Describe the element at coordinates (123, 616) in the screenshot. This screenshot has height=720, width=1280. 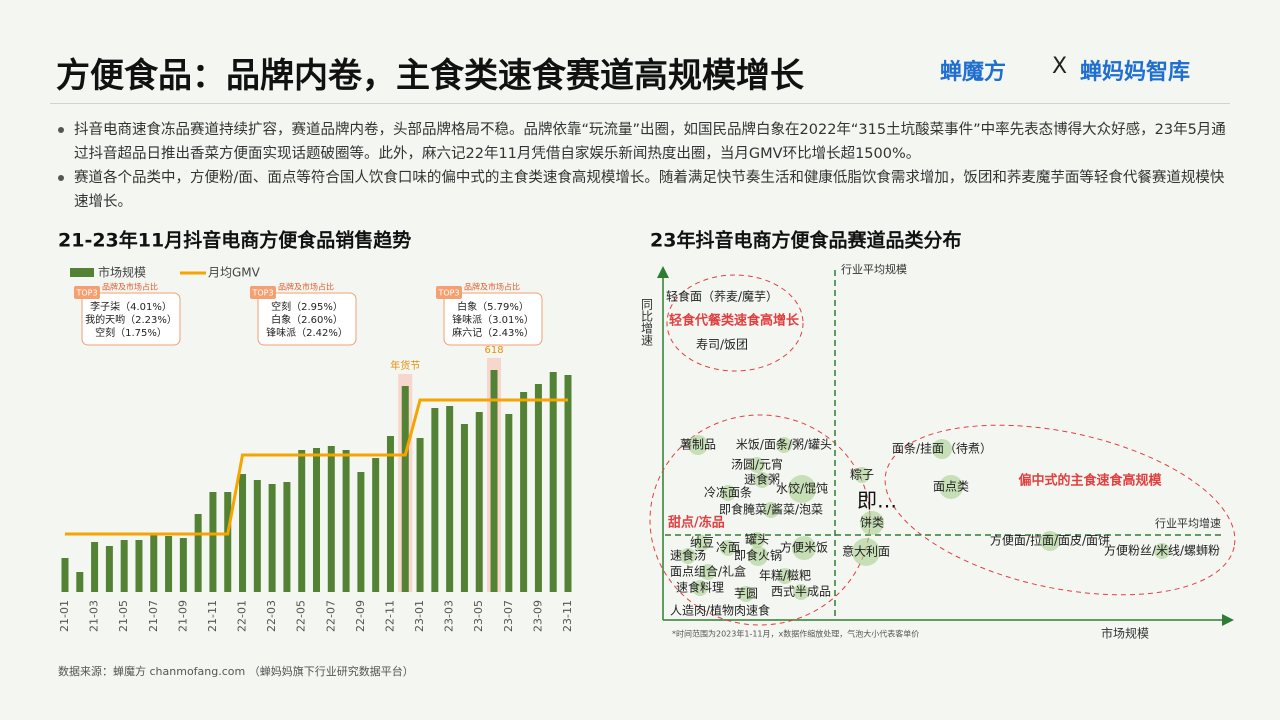
I see `x-tick-label: 21-05` at that location.